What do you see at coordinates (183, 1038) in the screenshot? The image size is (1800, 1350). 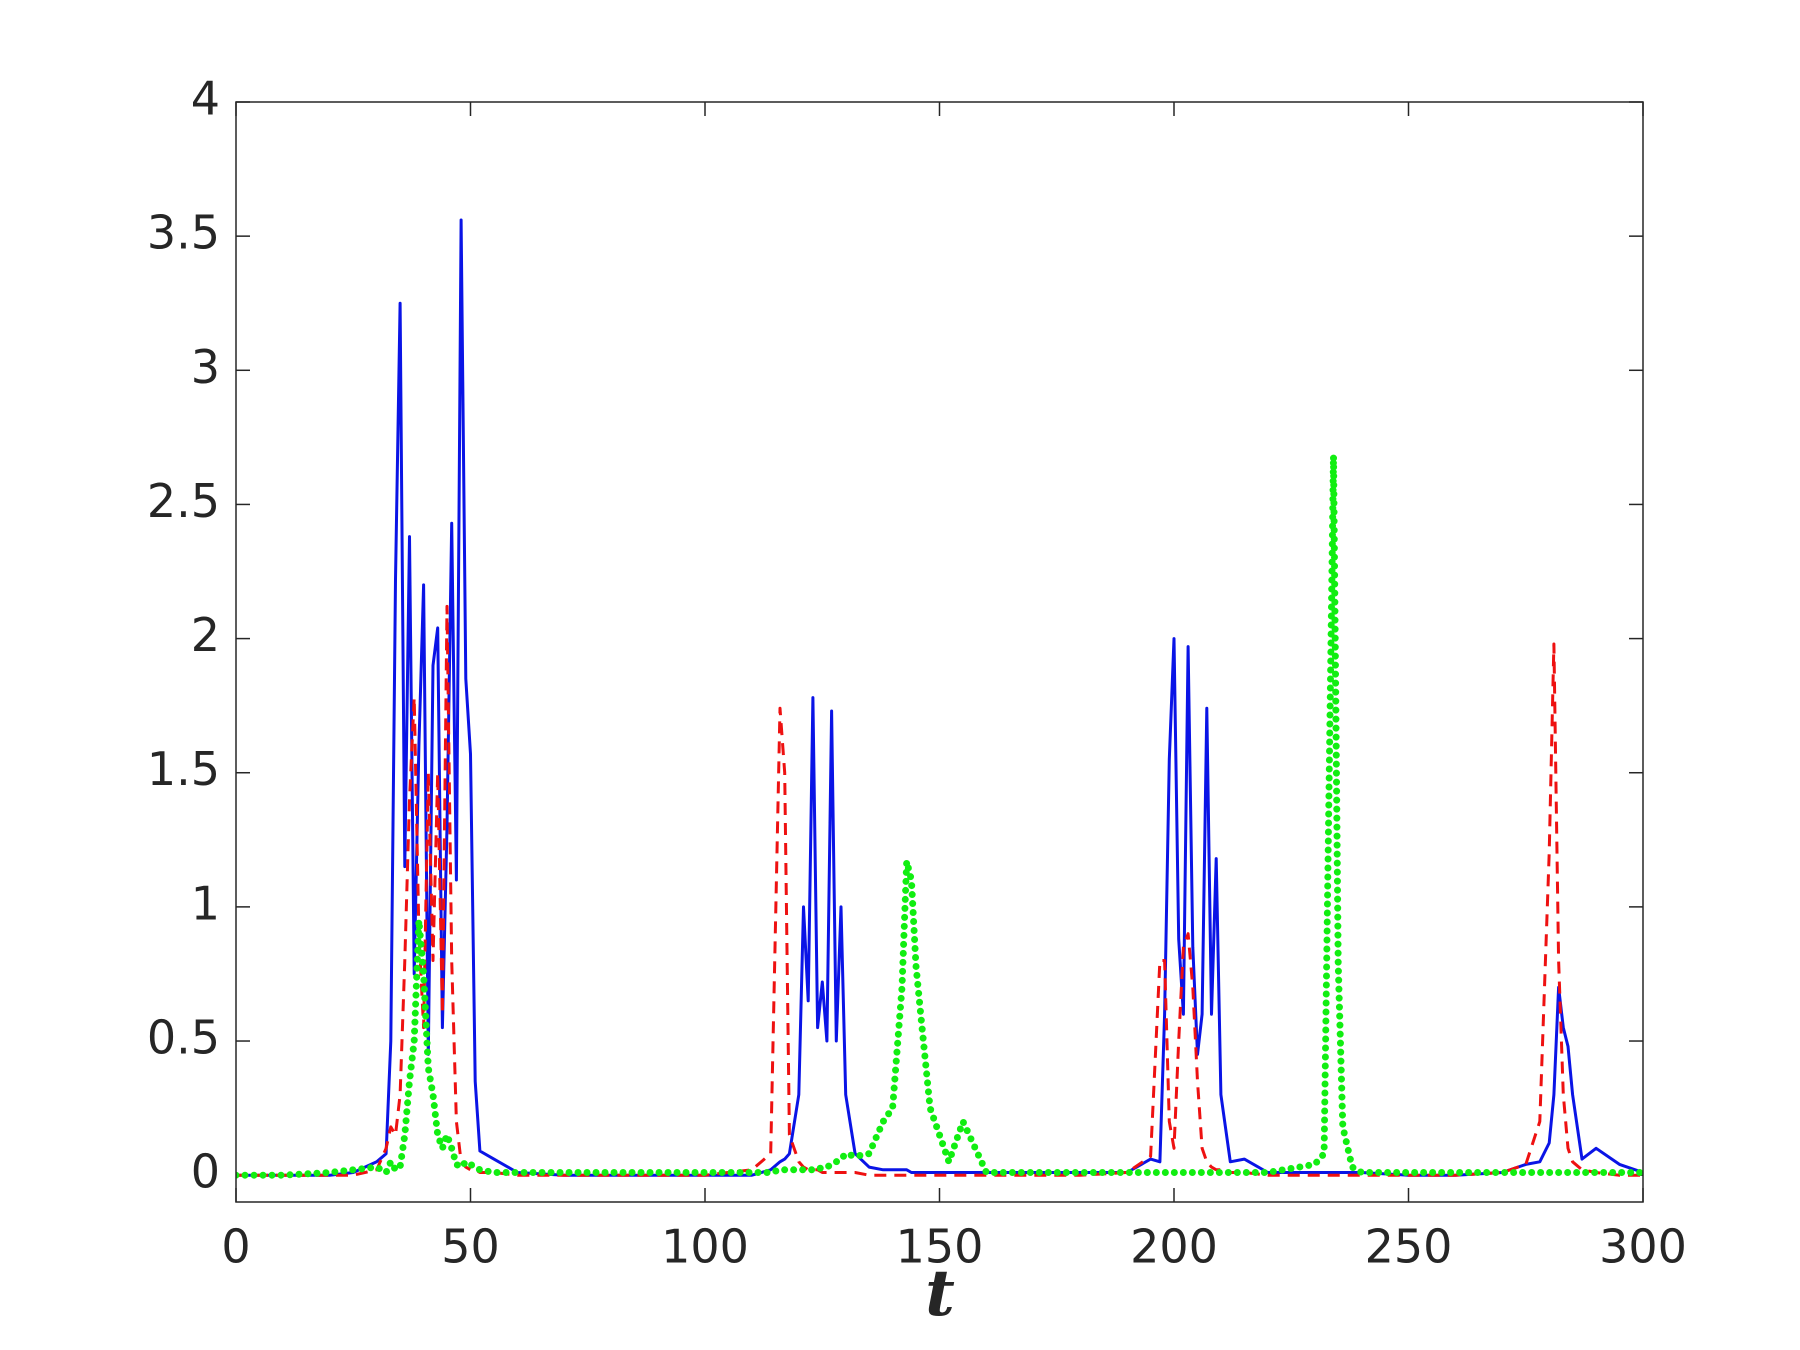 I see `y-tick-label: 0.5` at bounding box center [183, 1038].